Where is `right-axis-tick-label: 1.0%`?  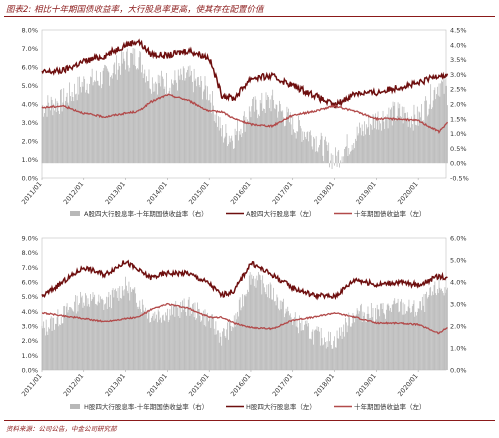
right-axis-tick-label: 1.0% is located at coordinates (458, 134).